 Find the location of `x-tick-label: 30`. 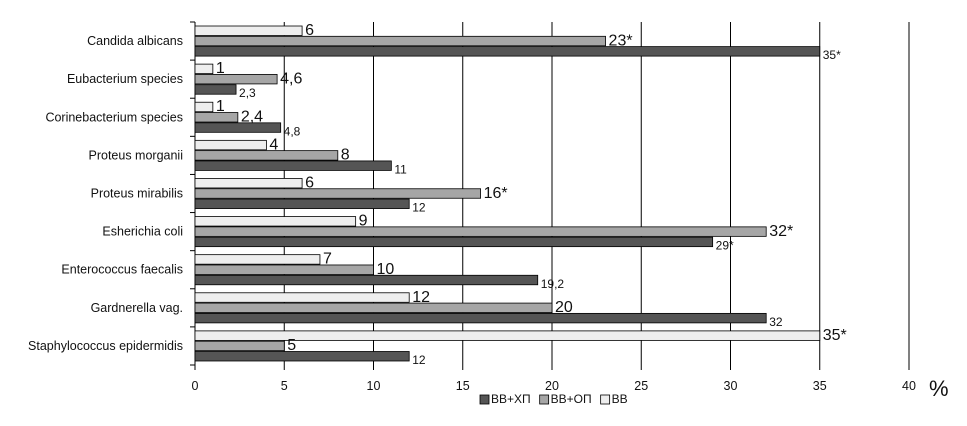

x-tick-label: 30 is located at coordinates (731, 386).